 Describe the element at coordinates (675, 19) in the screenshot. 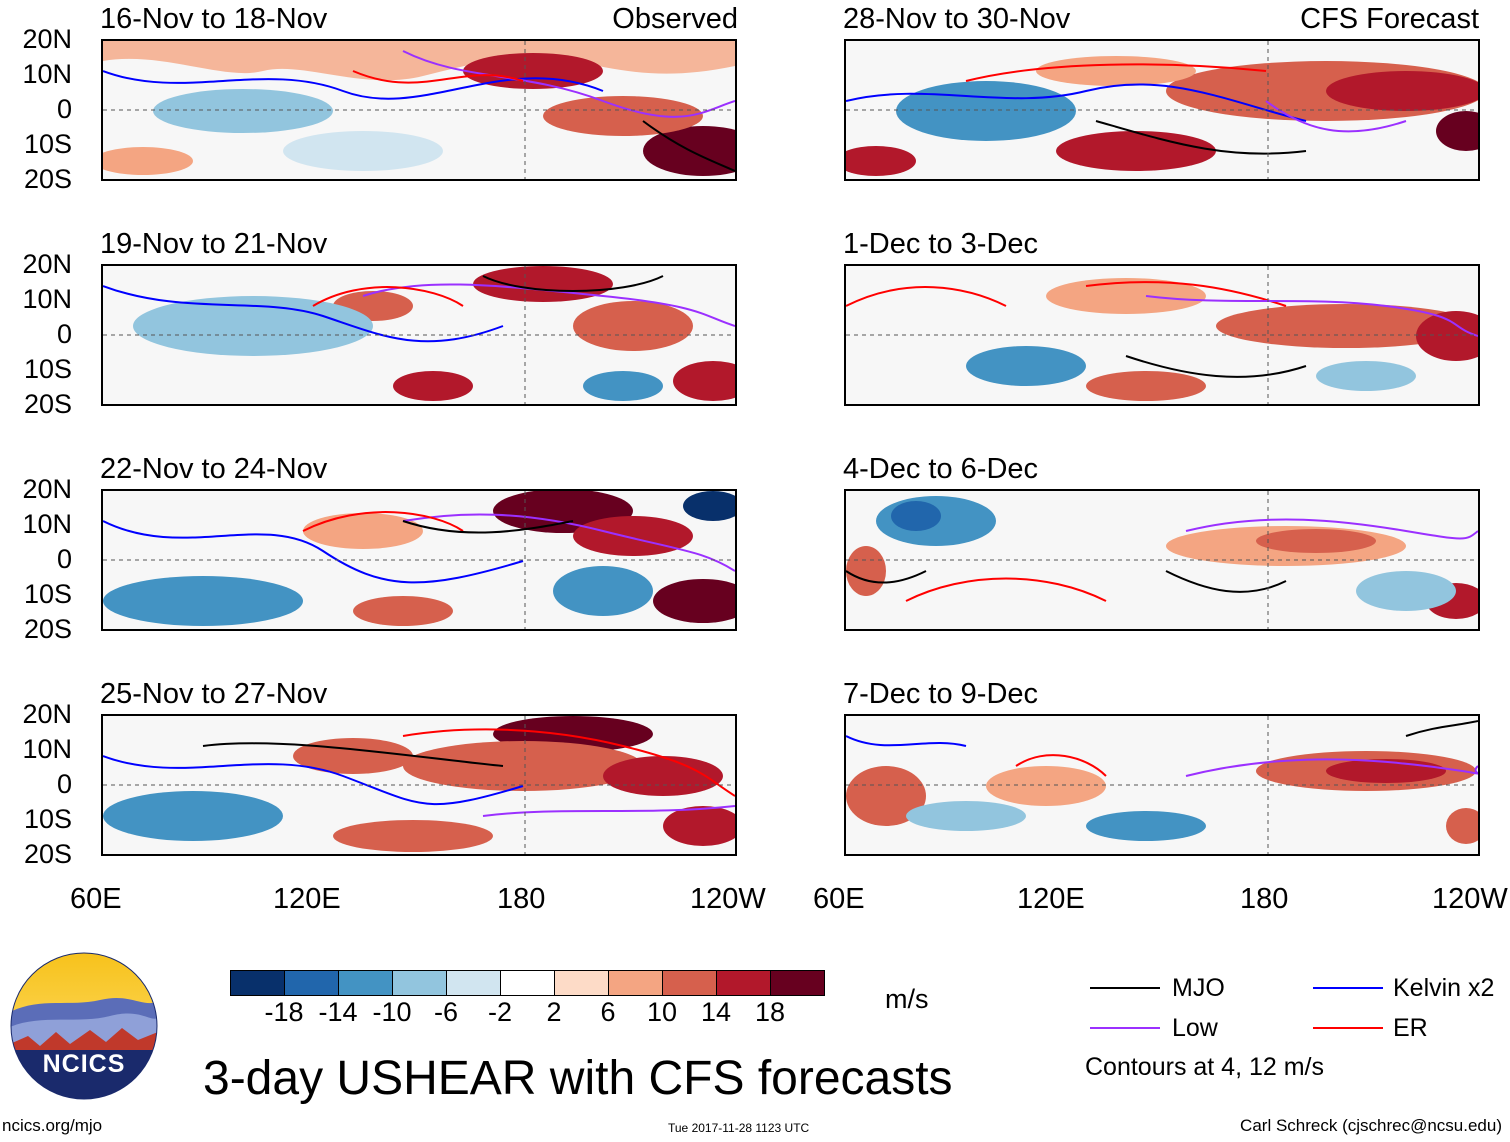

I see `panel-label: Observed` at that location.